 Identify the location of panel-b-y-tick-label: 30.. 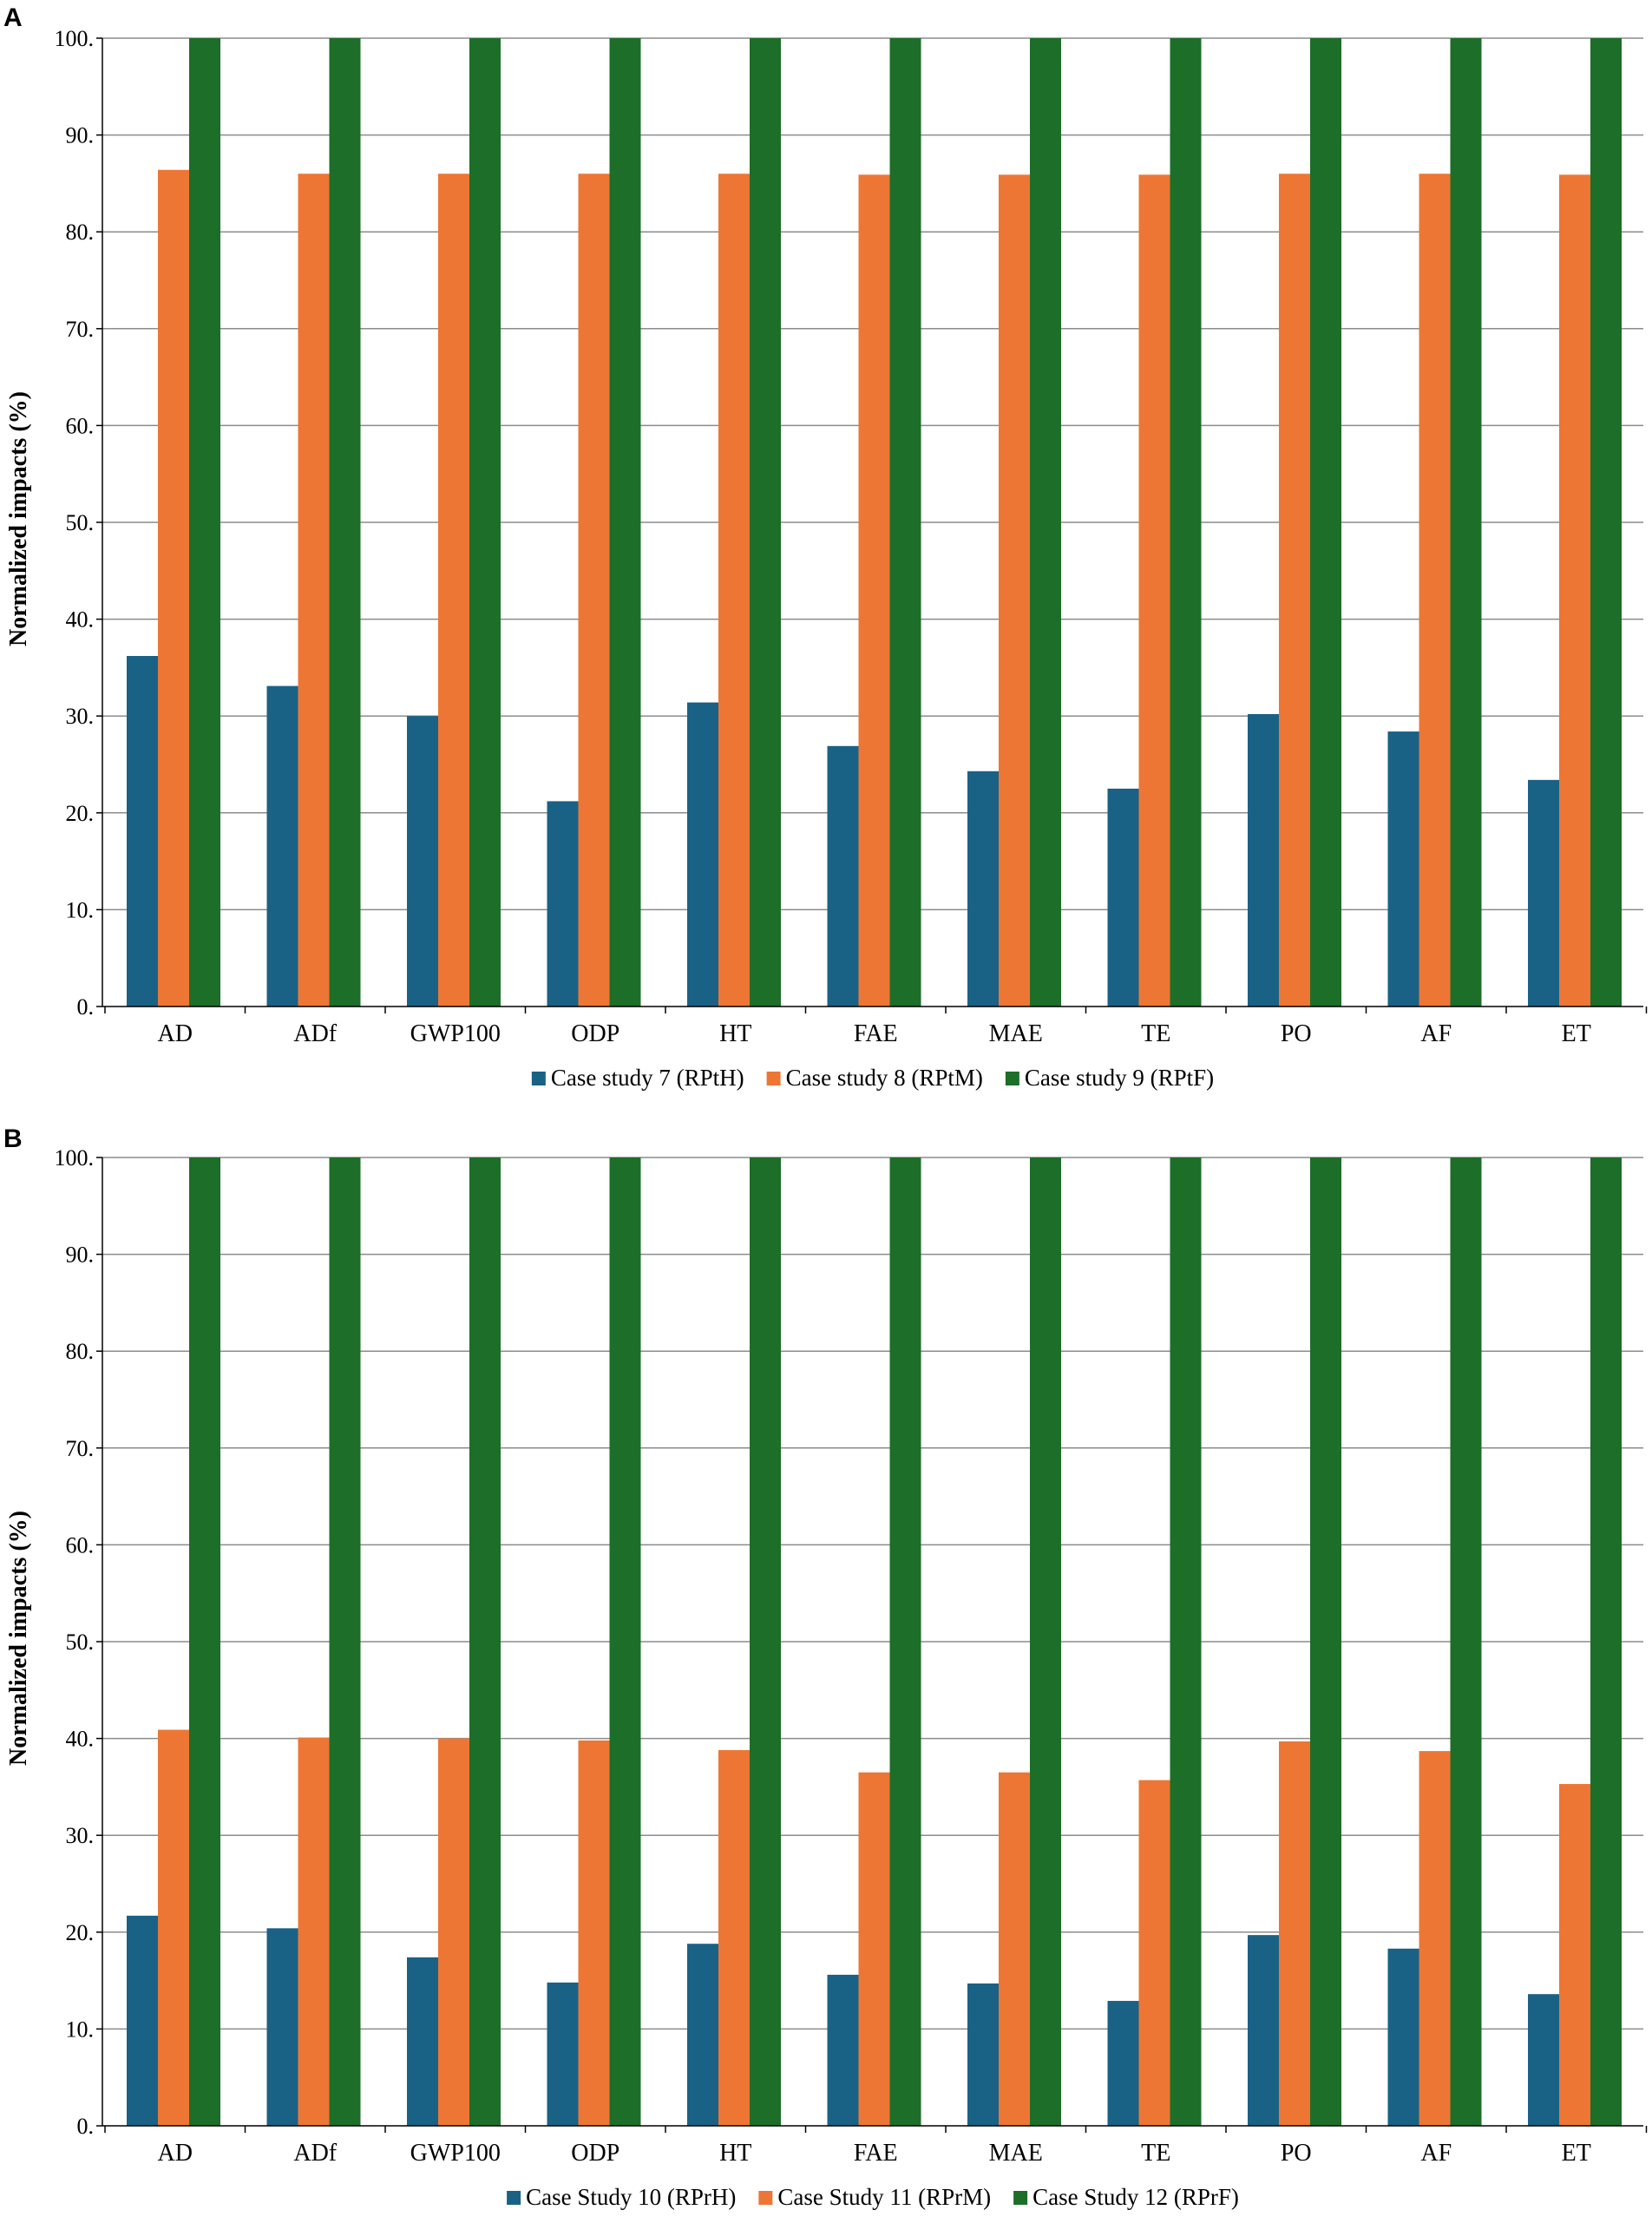
(80, 1835).